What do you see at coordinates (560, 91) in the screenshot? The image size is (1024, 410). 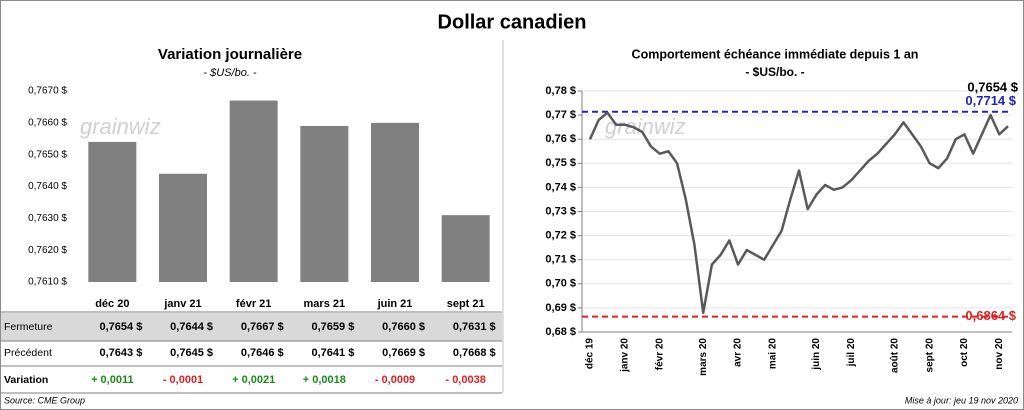 I see `y-tick-label: 0,78 $` at bounding box center [560, 91].